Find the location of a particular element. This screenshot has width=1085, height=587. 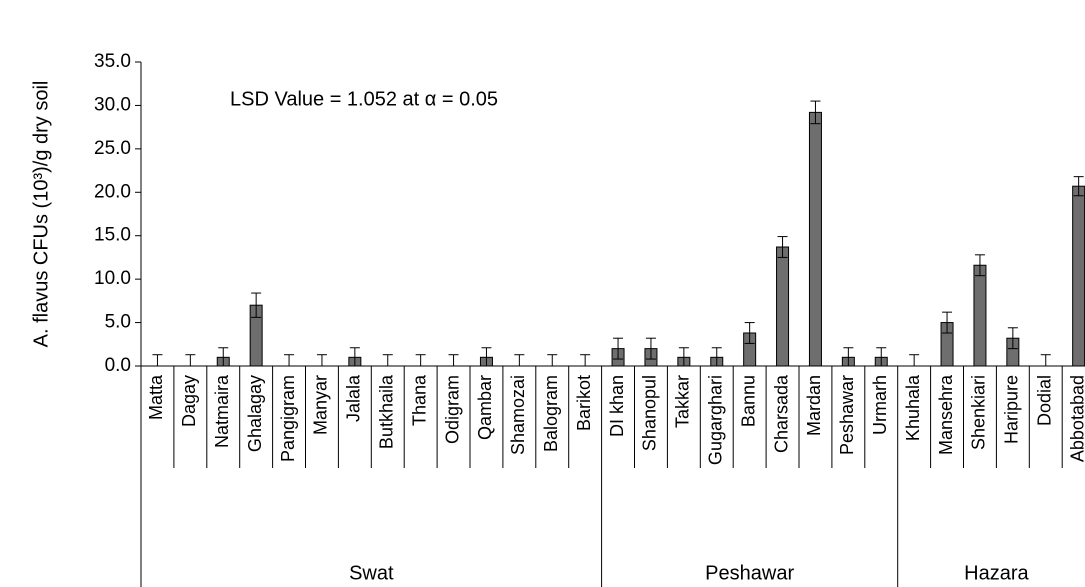

x-tick-label: Abbotabad is located at coordinates (1076, 418).